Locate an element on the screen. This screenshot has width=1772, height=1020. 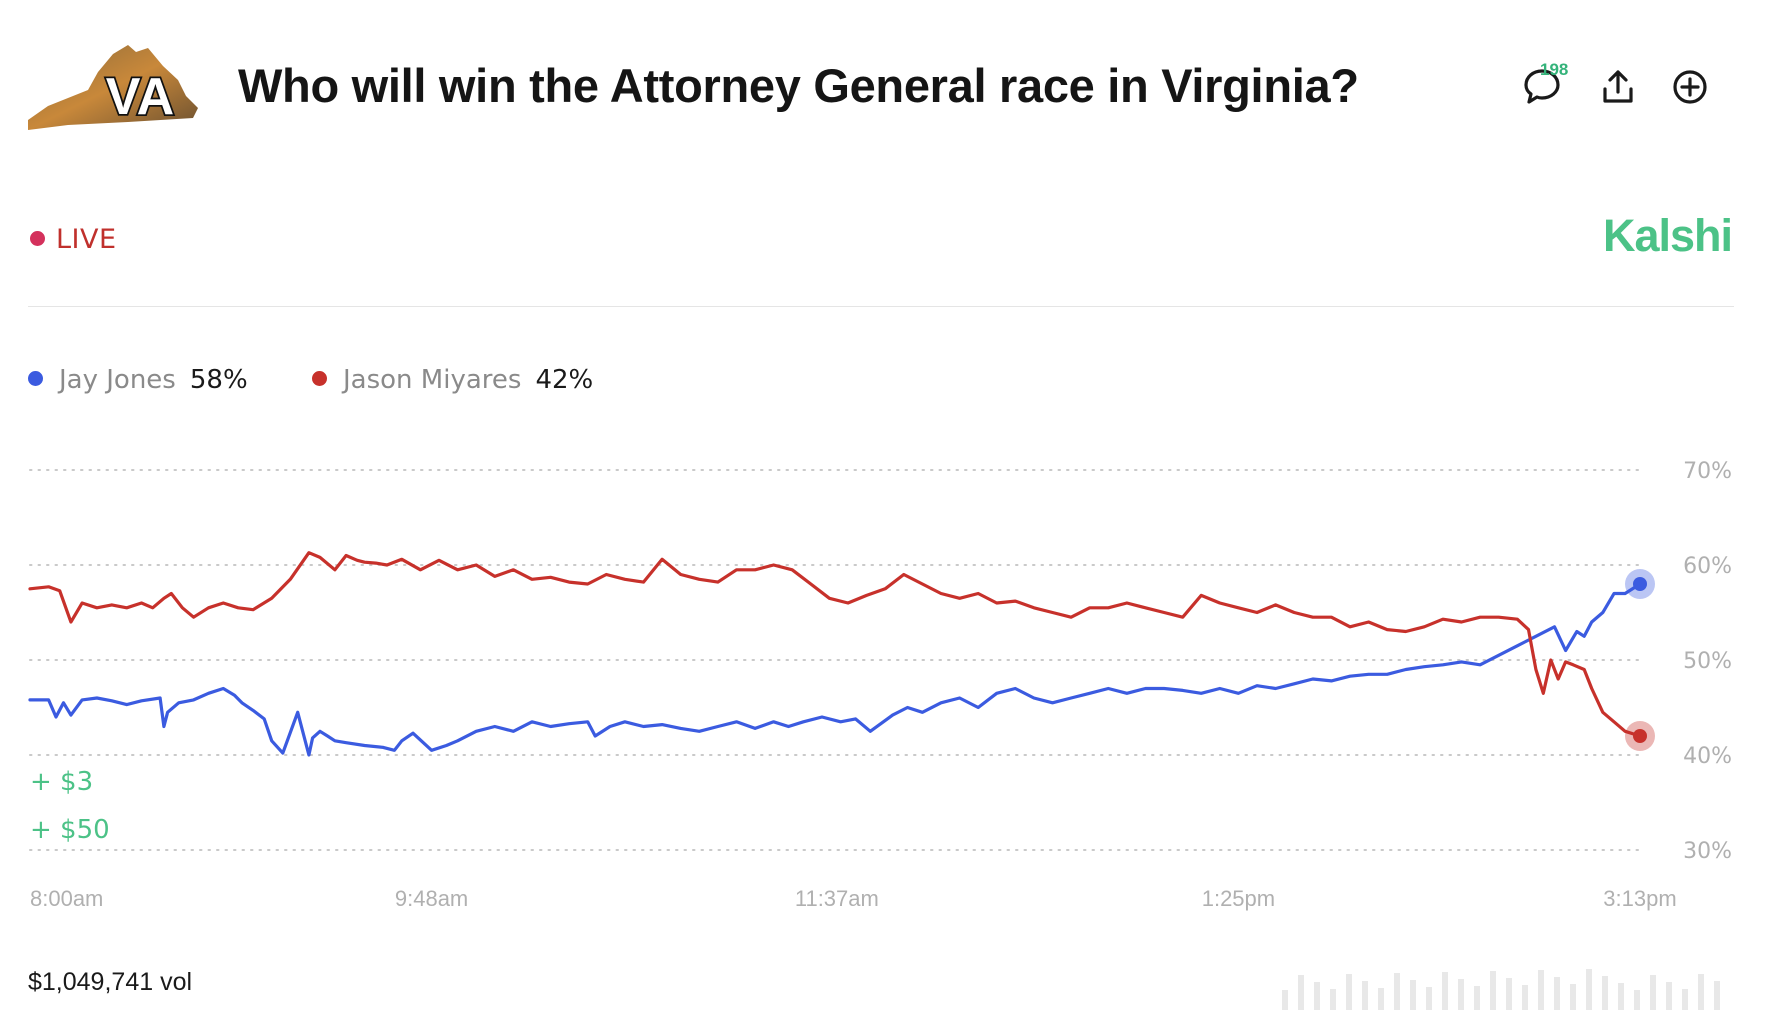
live-dot-icon is located at coordinates (37, 238).